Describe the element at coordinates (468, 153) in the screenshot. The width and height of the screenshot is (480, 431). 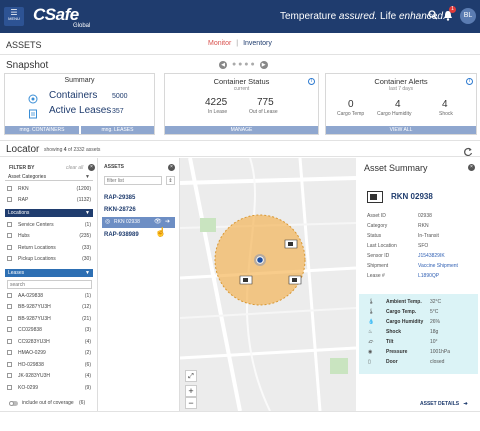
I see `refresh-icon` at that location.